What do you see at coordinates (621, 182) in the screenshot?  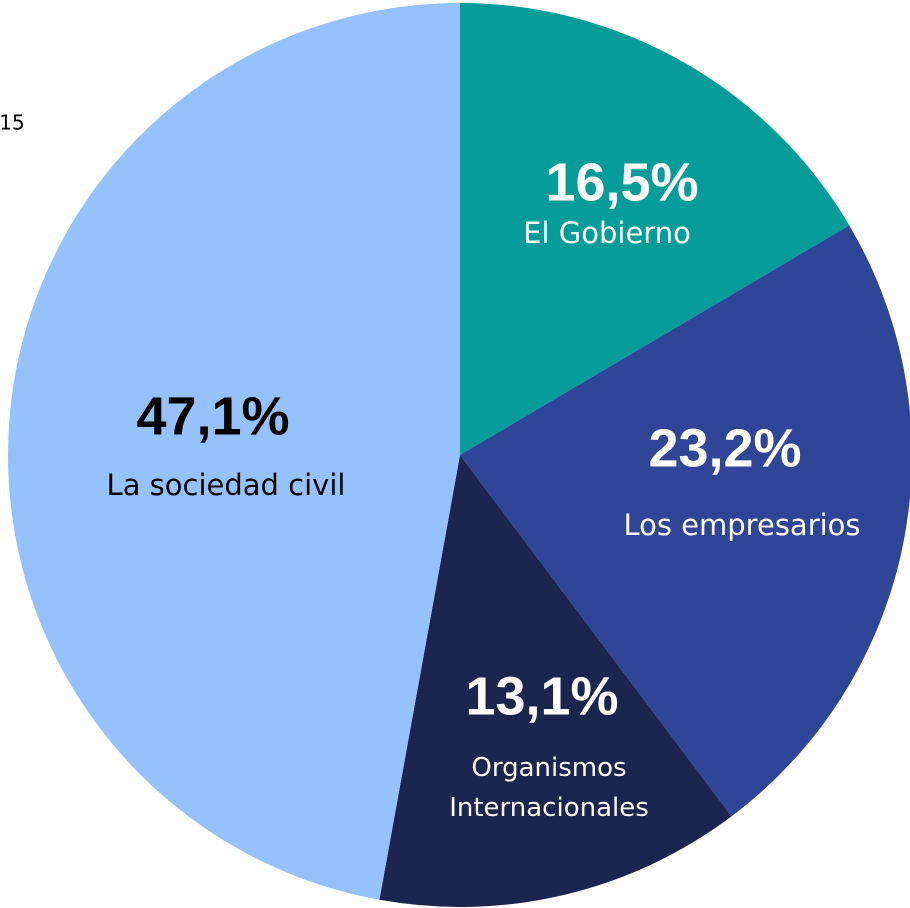 I see `value-label: 16,5%` at bounding box center [621, 182].